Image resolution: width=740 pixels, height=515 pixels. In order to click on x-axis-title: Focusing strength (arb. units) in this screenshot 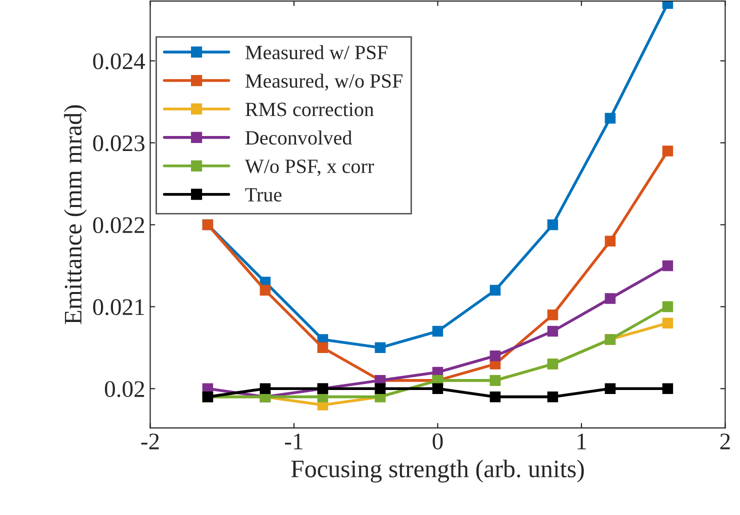, I will do `click(437, 471)`.